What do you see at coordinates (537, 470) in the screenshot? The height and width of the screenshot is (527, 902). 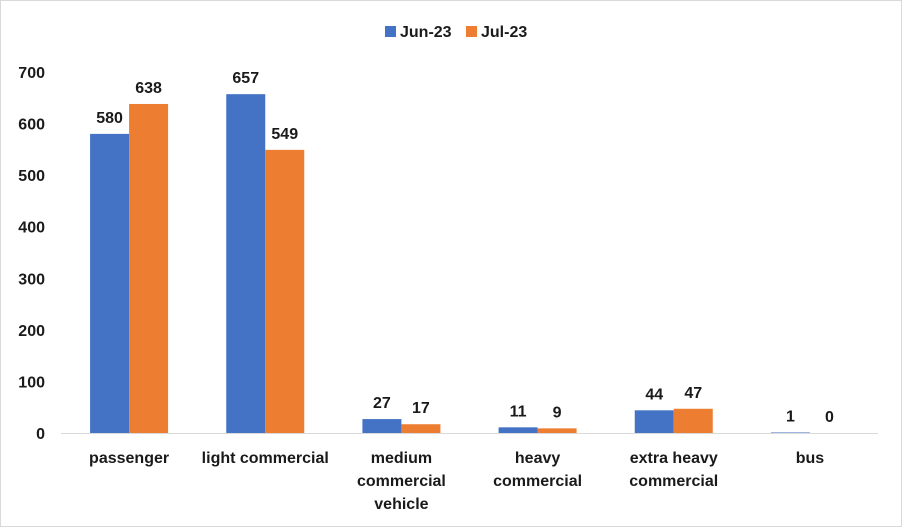 I see `x-tick-label: heavy commercial` at bounding box center [537, 470].